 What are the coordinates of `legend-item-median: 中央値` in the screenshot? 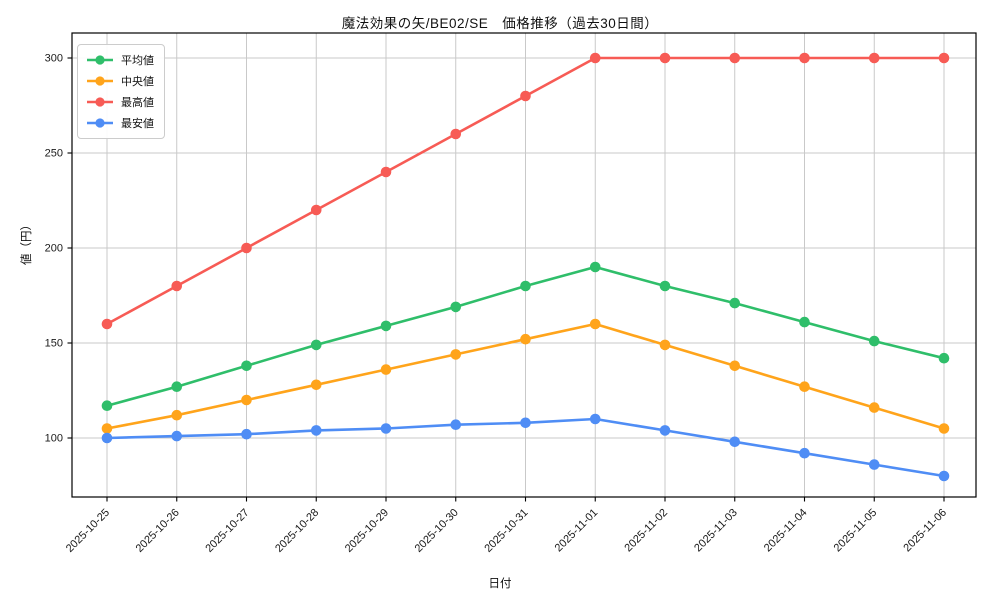 It's located at (120, 81).